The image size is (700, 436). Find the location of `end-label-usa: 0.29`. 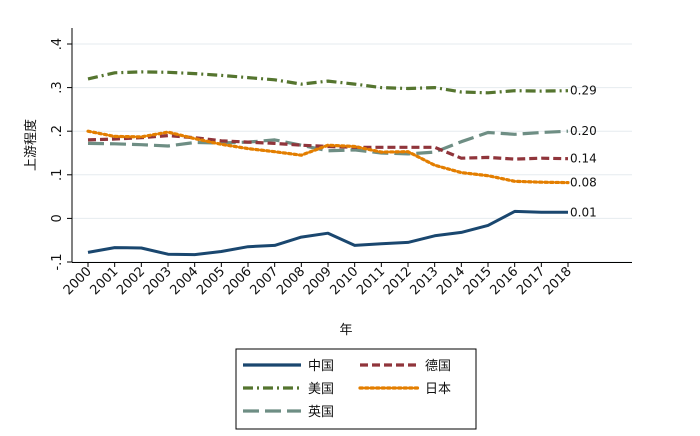

end-label-usa: 0.29 is located at coordinates (583, 91).